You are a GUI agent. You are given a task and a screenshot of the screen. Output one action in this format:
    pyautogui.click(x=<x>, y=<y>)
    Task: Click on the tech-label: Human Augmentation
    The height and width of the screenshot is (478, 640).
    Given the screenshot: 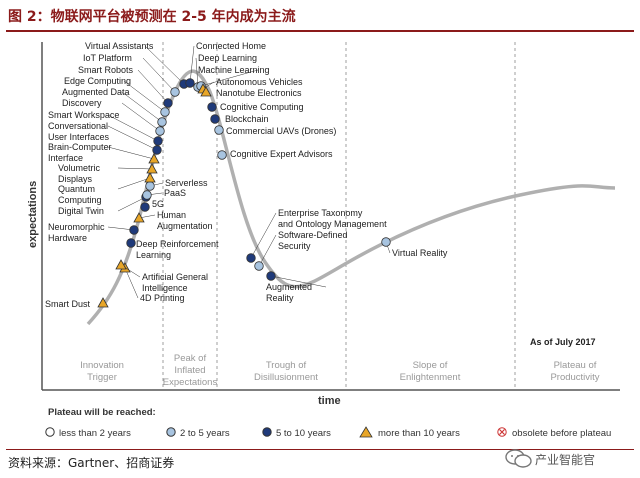 What is the action you would take?
    pyautogui.click(x=185, y=220)
    